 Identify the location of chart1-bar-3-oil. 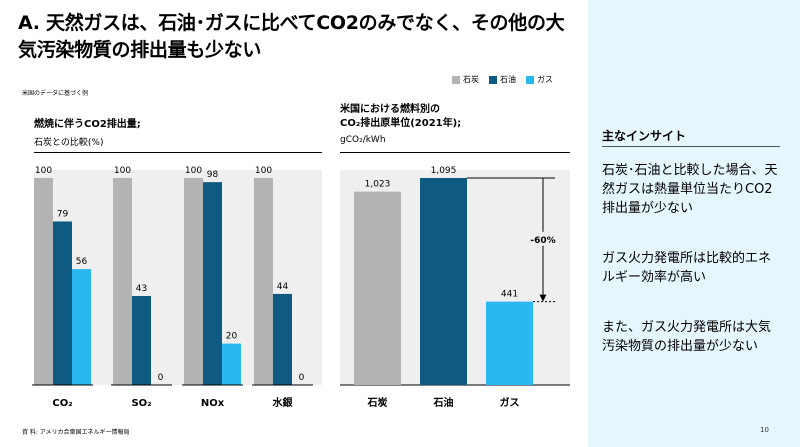
(282, 339).